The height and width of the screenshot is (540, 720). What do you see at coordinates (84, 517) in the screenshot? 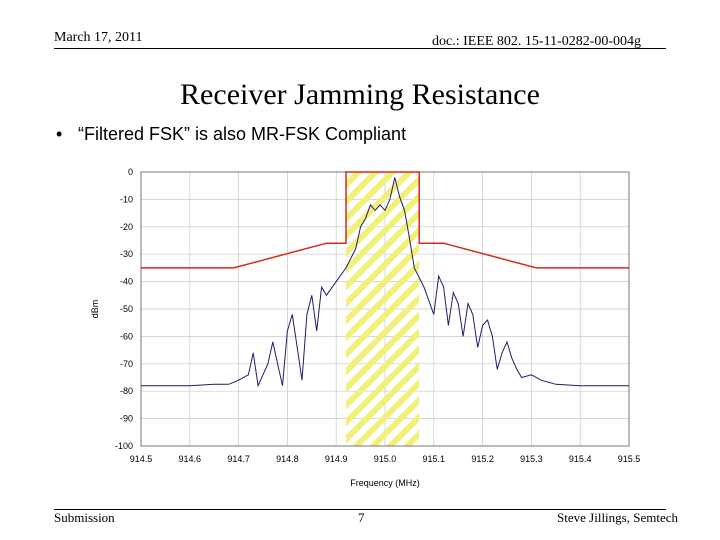
I see `footer-submission: Submission` at bounding box center [84, 517].